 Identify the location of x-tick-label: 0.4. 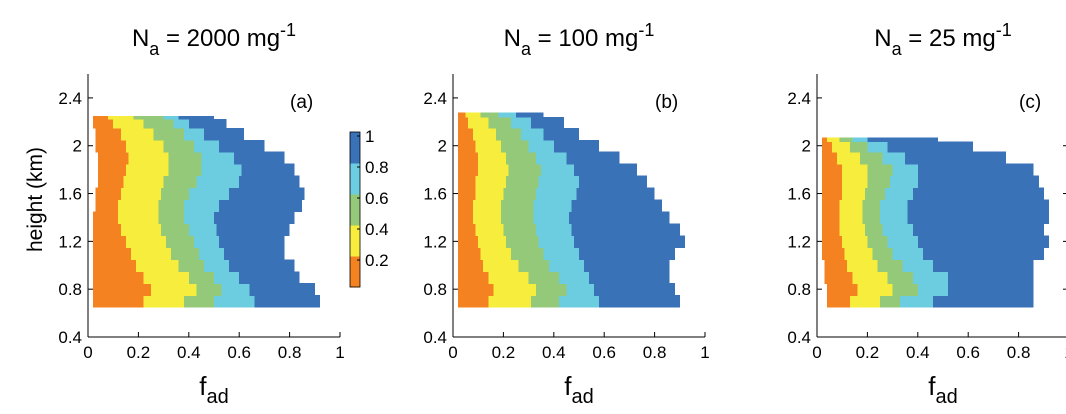
(918, 352).